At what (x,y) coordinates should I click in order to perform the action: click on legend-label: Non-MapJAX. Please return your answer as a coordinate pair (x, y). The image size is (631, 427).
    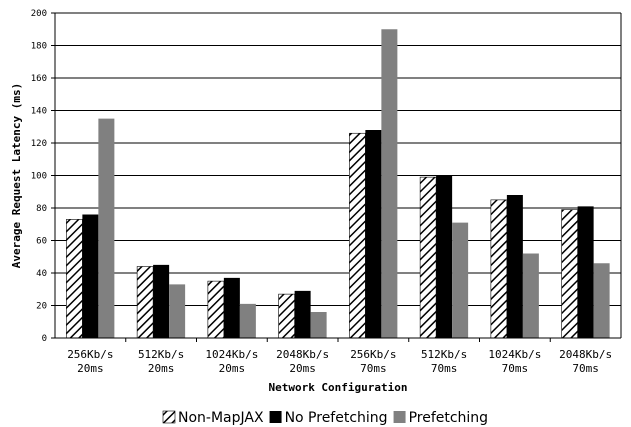
    Looking at the image, I should click on (221, 418).